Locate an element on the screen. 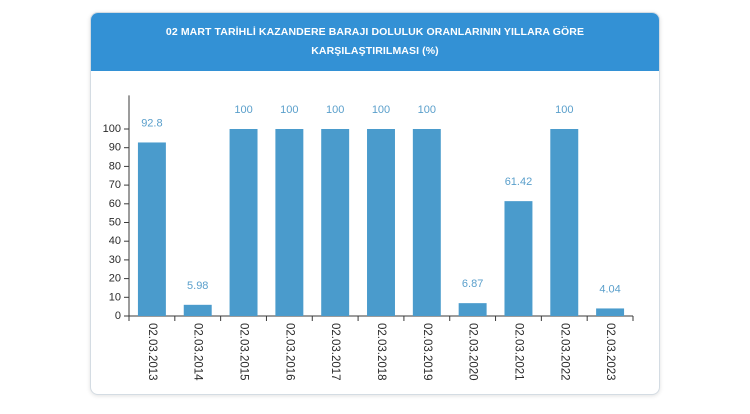  x-tick-label: 02.03.2016 is located at coordinates (289, 352).